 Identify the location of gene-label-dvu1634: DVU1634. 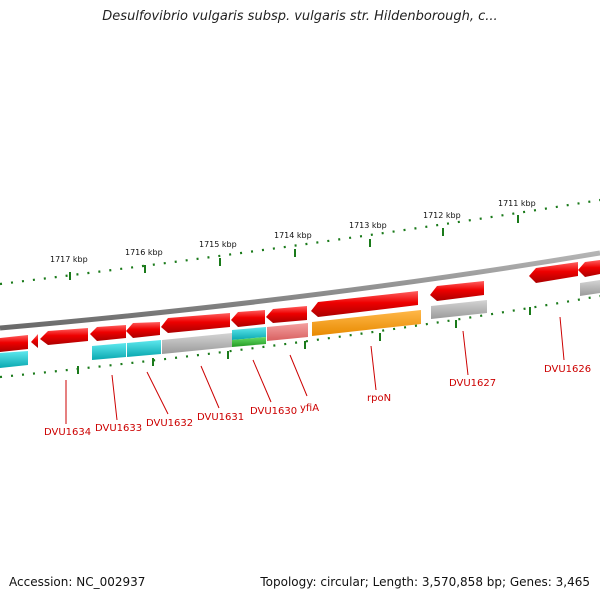
(67, 432).